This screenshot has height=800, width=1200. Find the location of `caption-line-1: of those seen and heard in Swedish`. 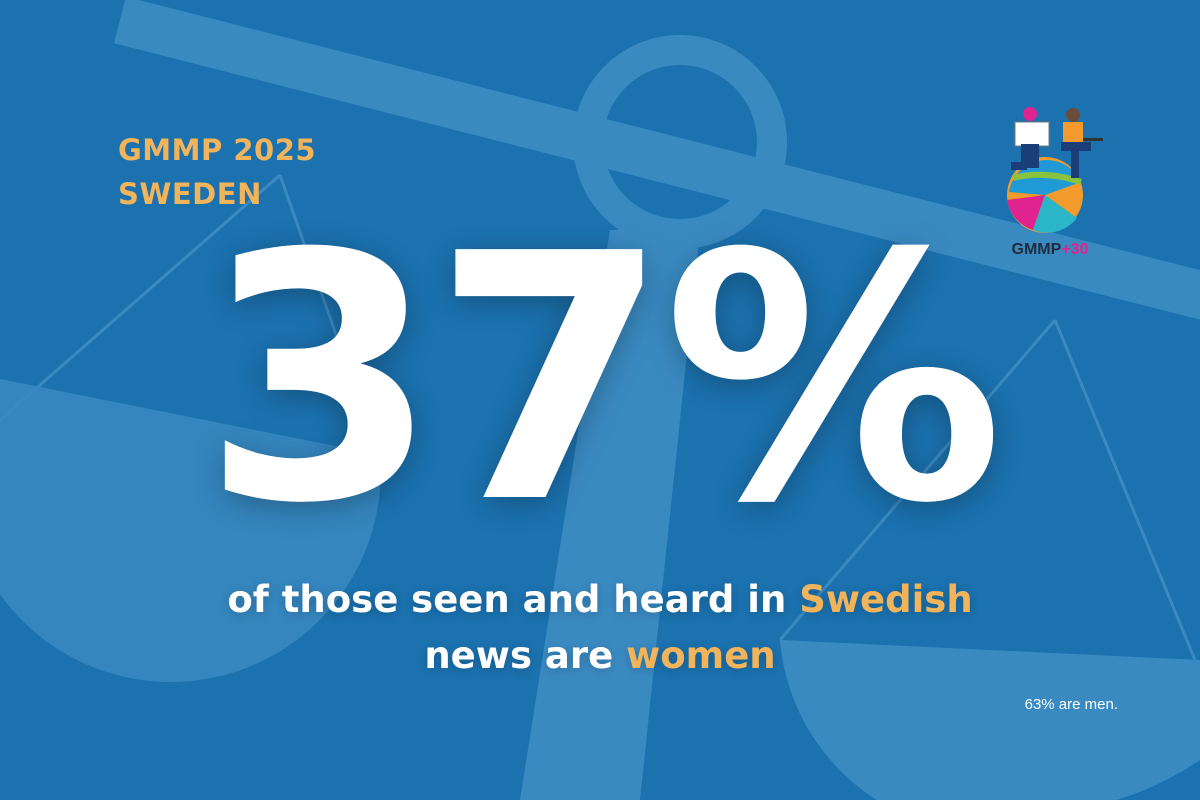

caption-line-1: of those seen and heard in Swedish is located at coordinates (600, 600).